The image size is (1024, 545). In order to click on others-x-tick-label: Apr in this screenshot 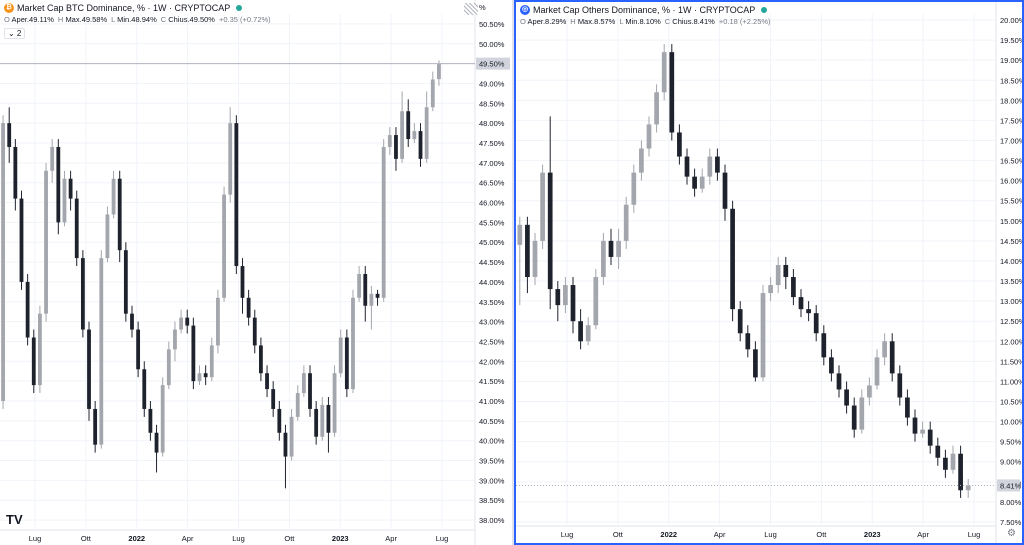, I will do `click(923, 534)`.